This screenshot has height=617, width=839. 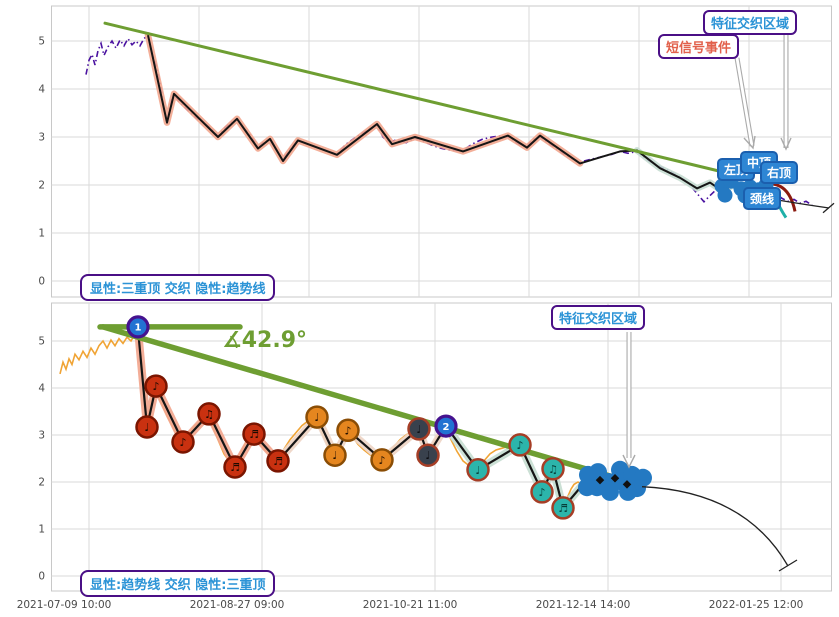 What do you see at coordinates (237, 605) in the screenshot?
I see `x-tick-label: 2021-08-27 09:00` at bounding box center [237, 605].